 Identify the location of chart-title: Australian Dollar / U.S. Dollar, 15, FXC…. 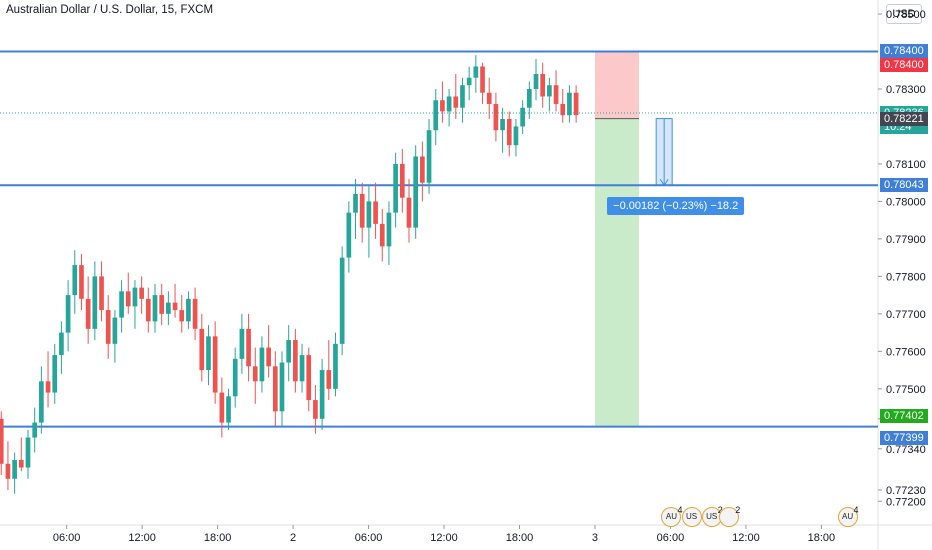
(110, 10).